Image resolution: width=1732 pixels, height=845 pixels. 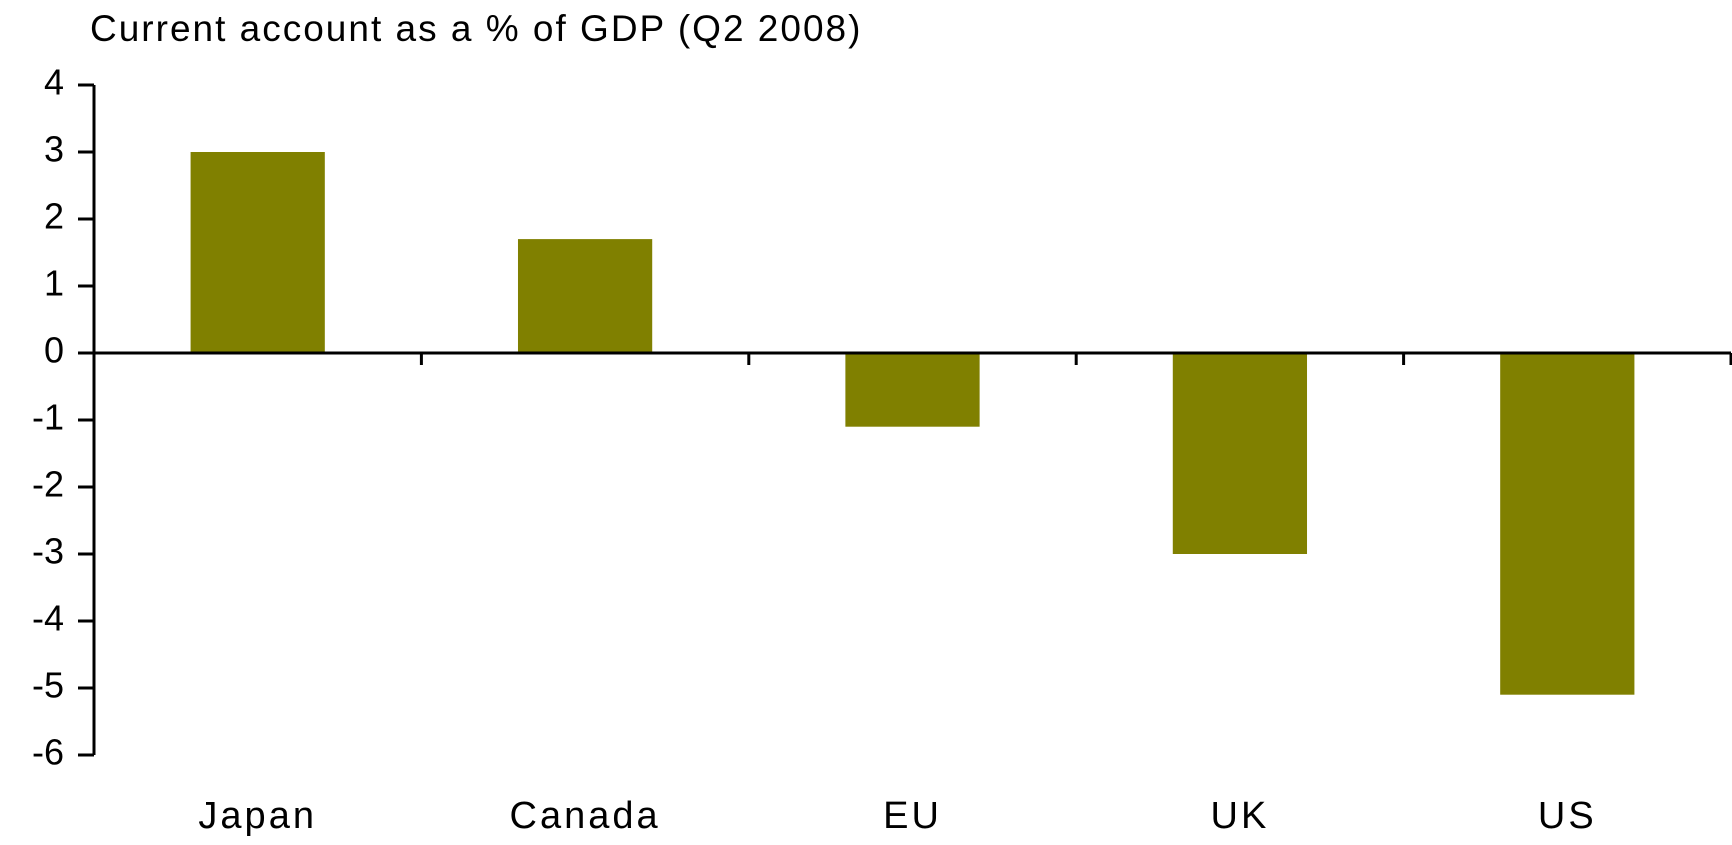 I want to click on y-tick-label: 4, so click(x=54, y=82).